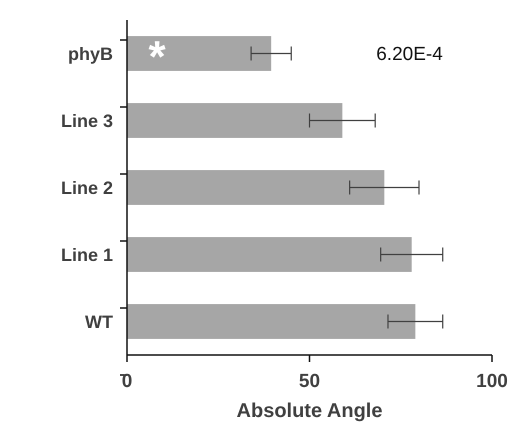 The height and width of the screenshot is (439, 518). Describe the element at coordinates (86, 254) in the screenshot. I see `y-tick-label: Line 1` at that location.